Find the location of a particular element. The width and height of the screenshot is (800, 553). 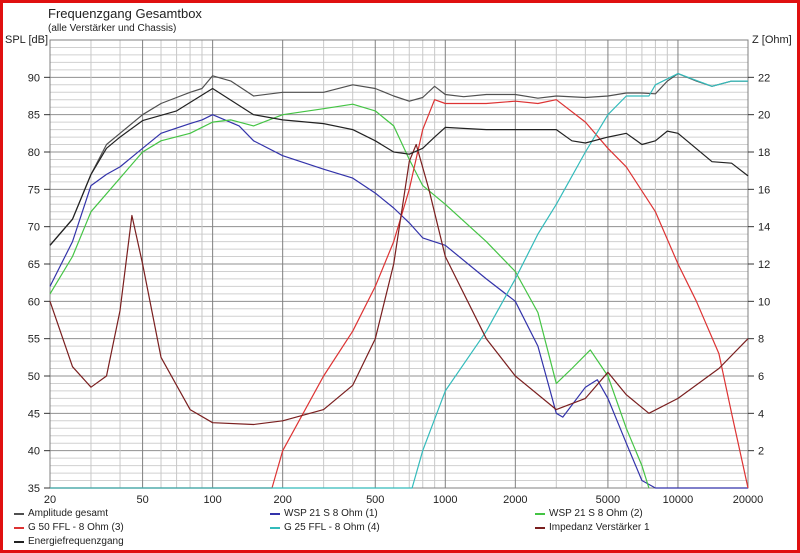

chart-title: Frequenzgang Gesamtbox is located at coordinates (125, 13).